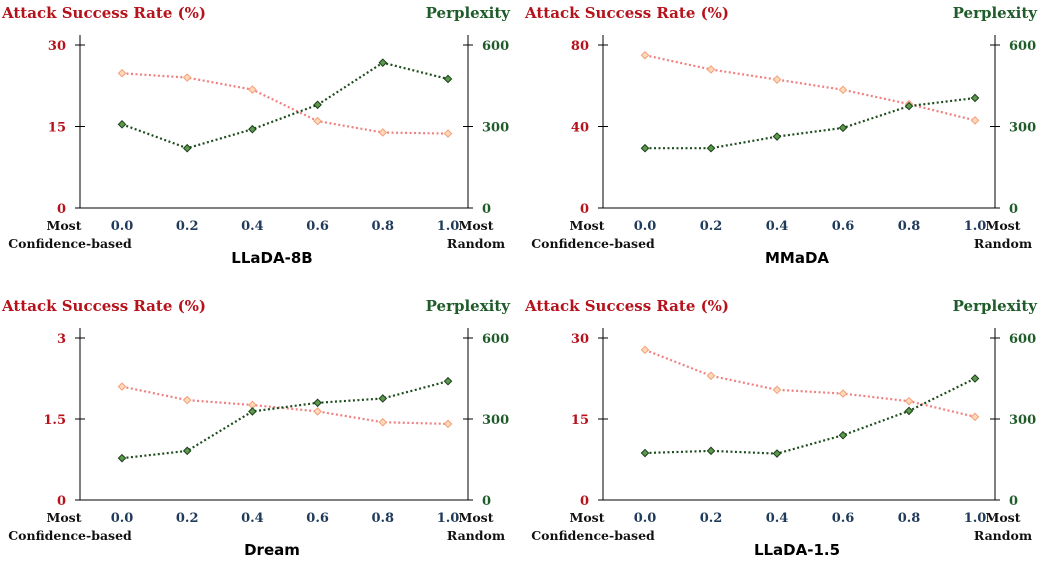  Describe the element at coordinates (61, 339) in the screenshot. I see `left-tick-label: 3` at that location.